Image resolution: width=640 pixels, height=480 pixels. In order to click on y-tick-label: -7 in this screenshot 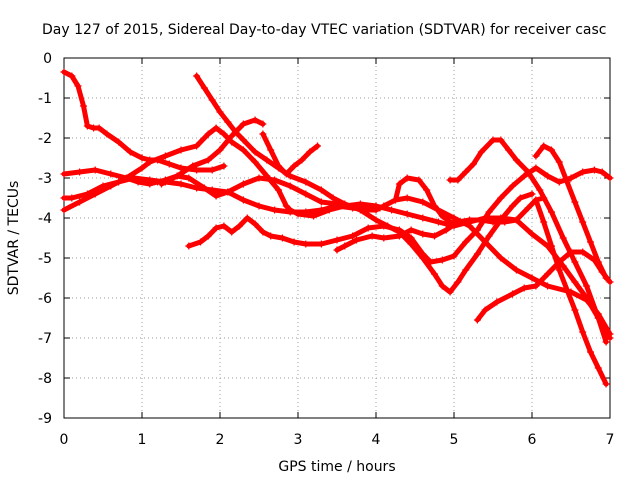, I will do `click(45, 339)`.